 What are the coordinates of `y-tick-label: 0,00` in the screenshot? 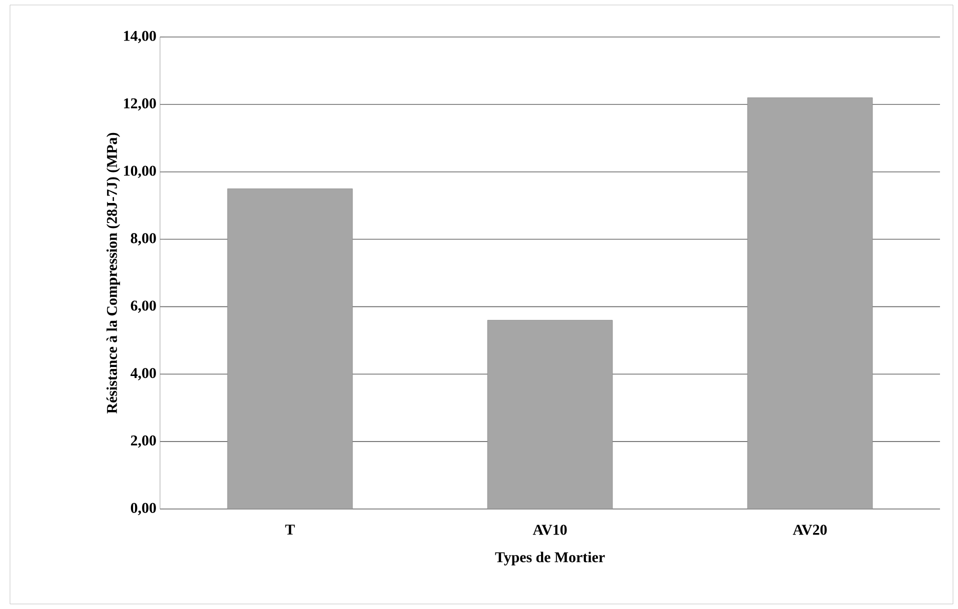 It's located at (143, 509).